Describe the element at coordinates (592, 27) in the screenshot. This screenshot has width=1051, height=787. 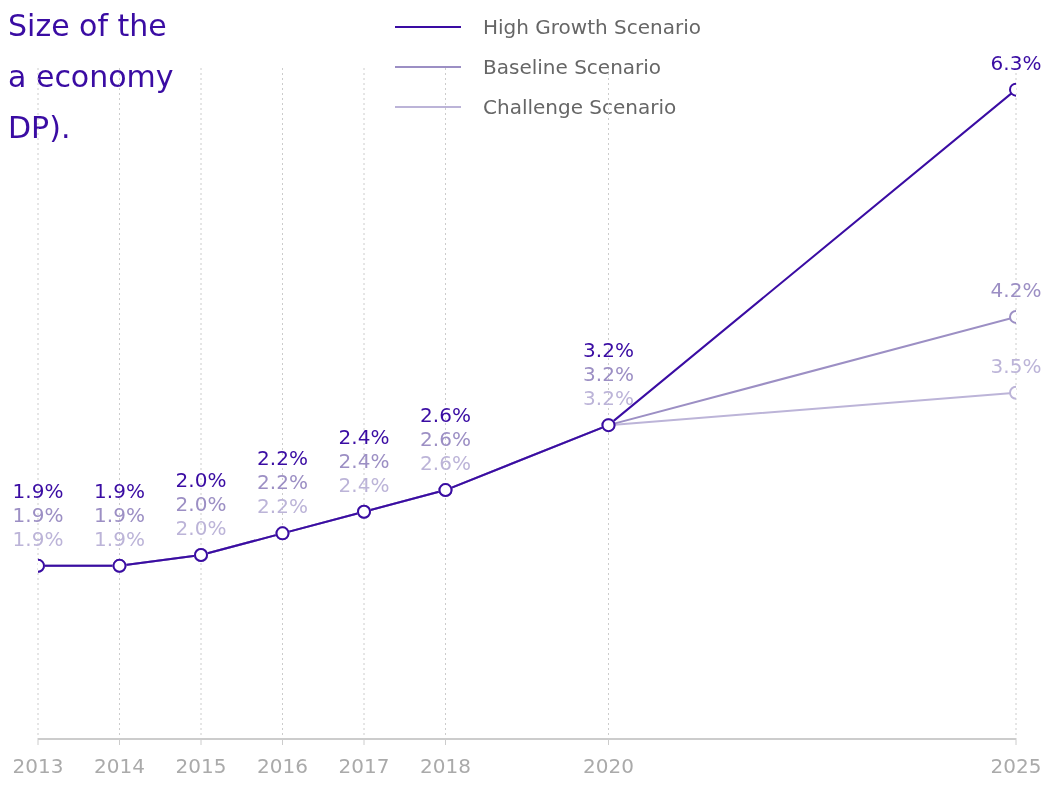
I see `legend-label: High Growth Scenario` at that location.